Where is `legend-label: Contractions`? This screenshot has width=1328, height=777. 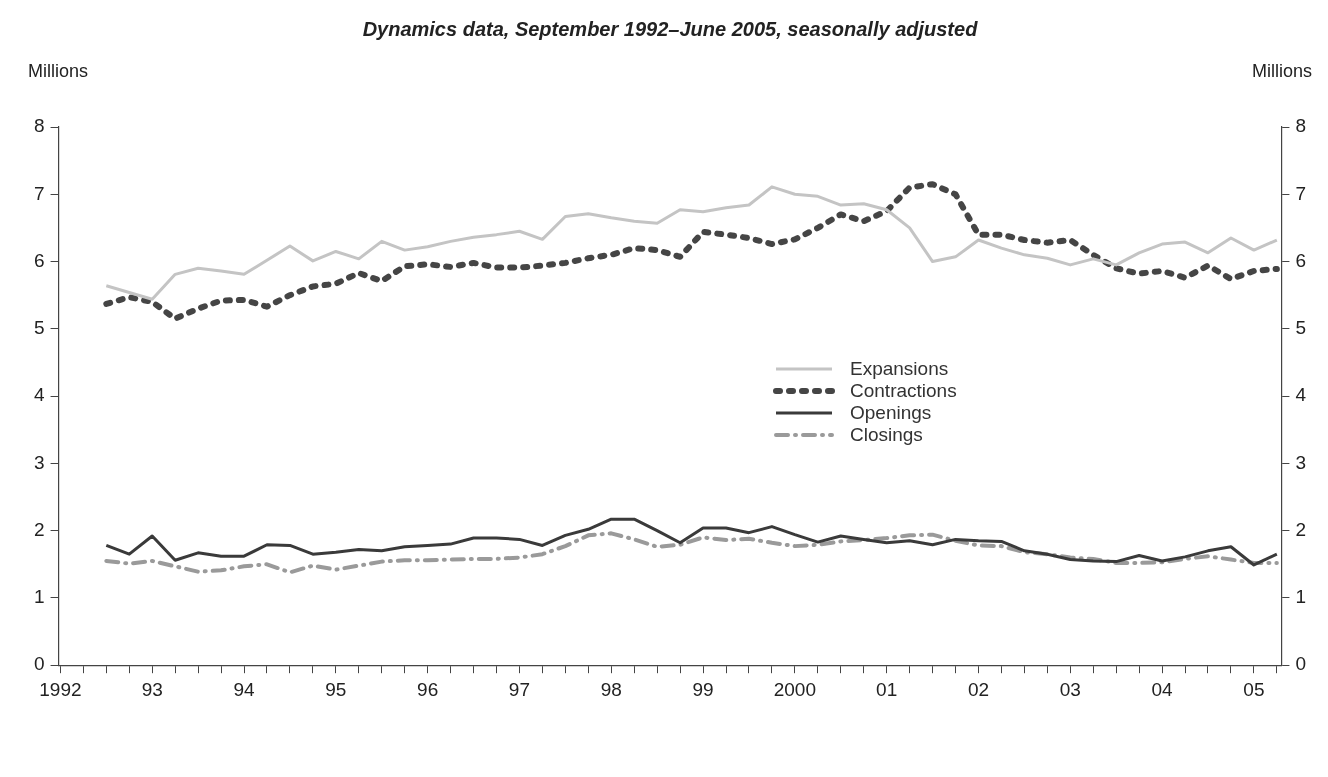
legend-label: Contractions is located at coordinates (903, 391).